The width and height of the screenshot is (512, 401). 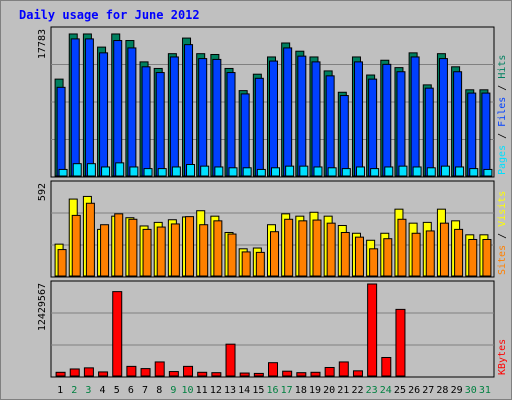 I want to click on x-tick-label: 4, so click(x=103, y=390).